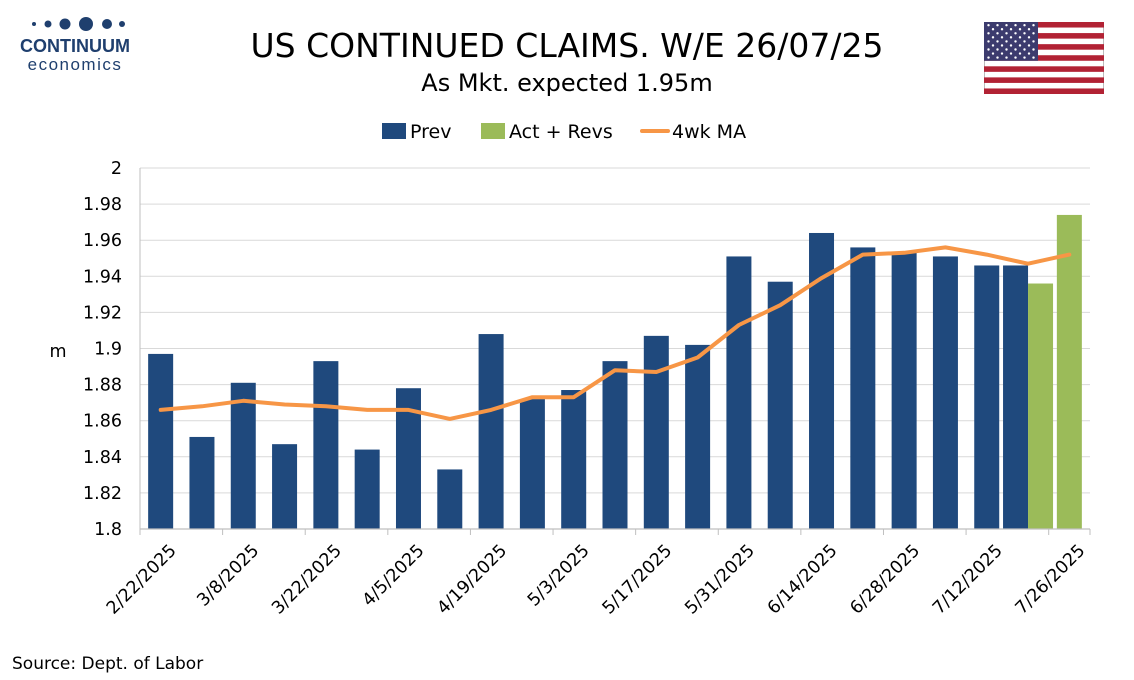 This screenshot has width=1134, height=680. Describe the element at coordinates (968, 580) in the screenshot. I see `x-tick-label: 7/12/2025` at that location.